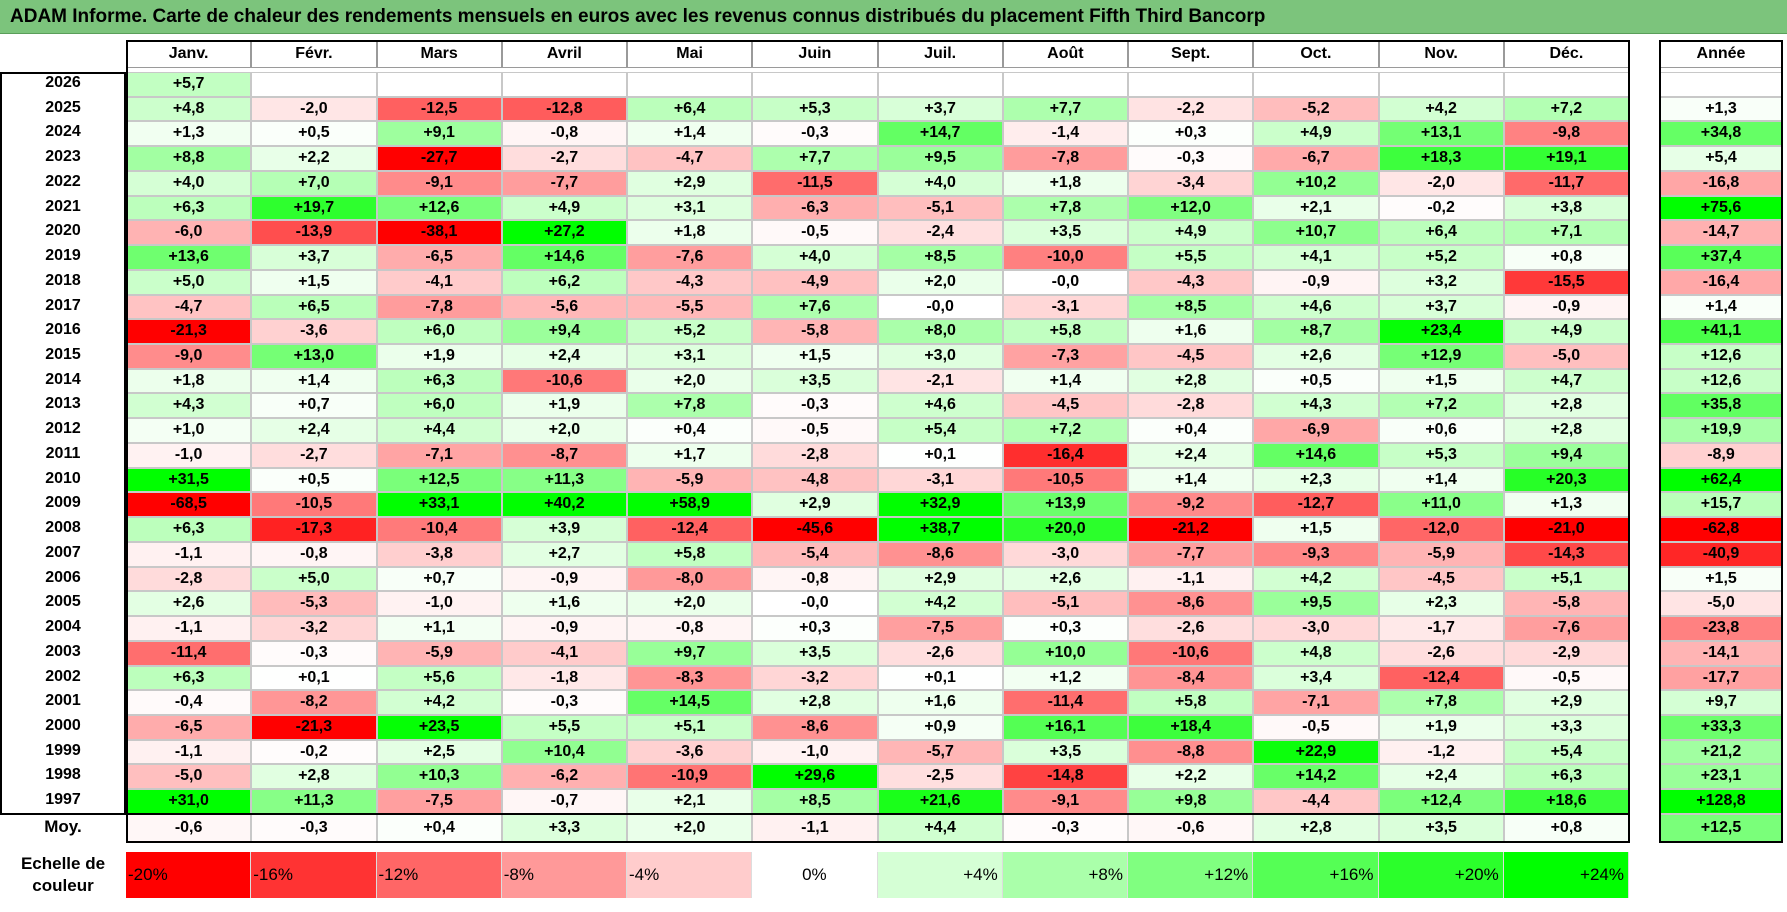 This screenshot has height=912, width=1787. I want to click on heatmap-cell: +7,6, so click(815, 307).